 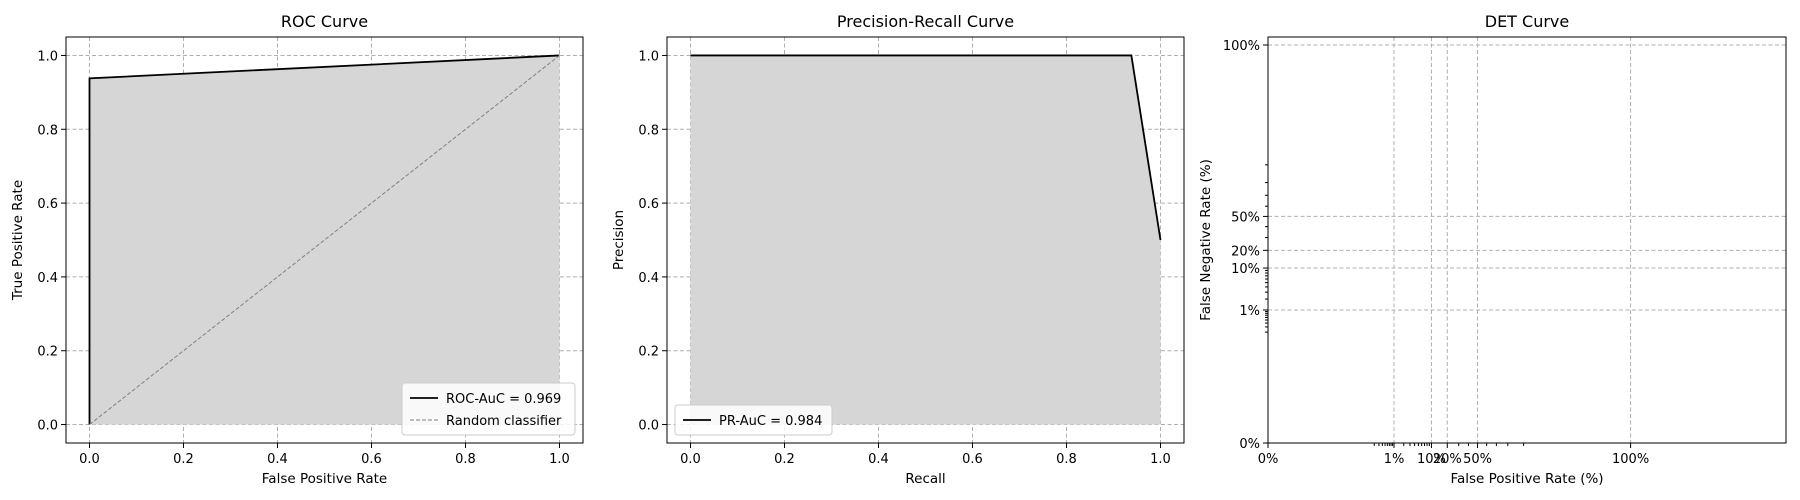 What do you see at coordinates (1241, 46) in the screenshot?
I see `det-y-tick-label: 100%` at bounding box center [1241, 46].